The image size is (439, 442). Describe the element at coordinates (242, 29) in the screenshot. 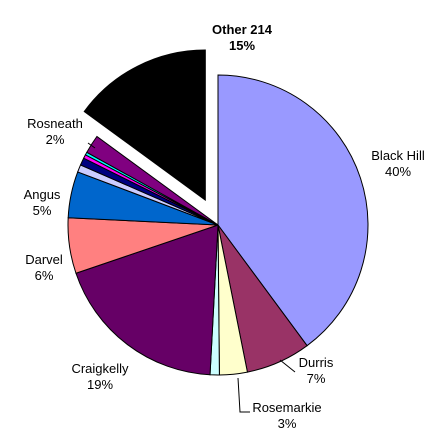

I see `slice-label-other-214: Other 214` at that location.